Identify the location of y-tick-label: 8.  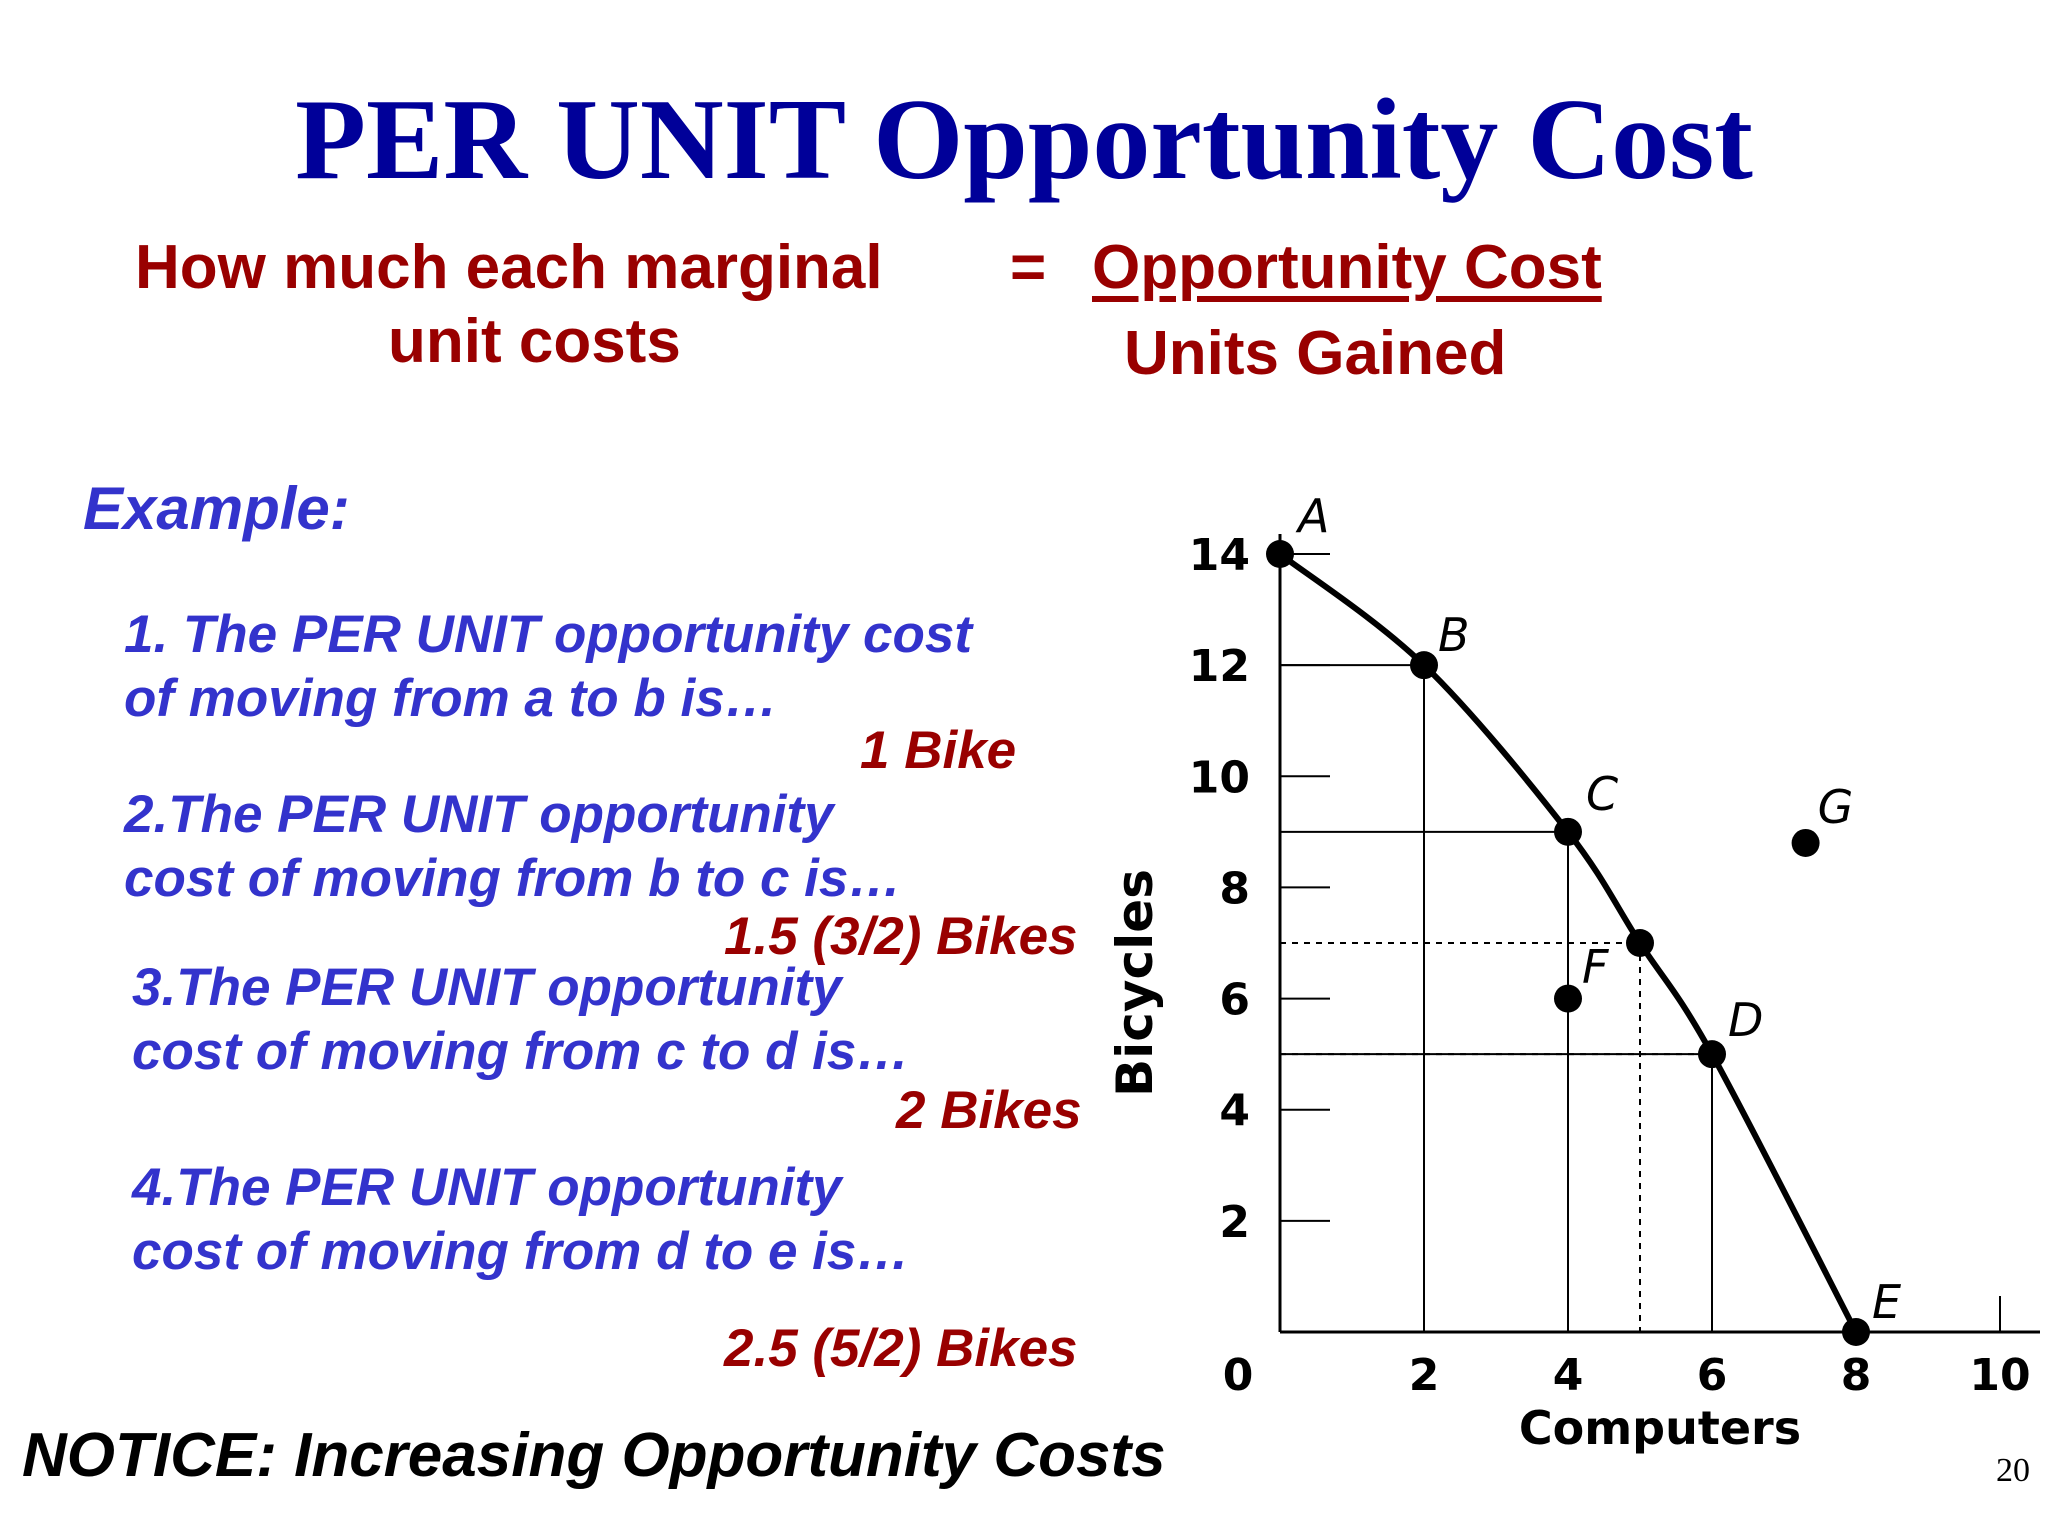
(1234, 888).